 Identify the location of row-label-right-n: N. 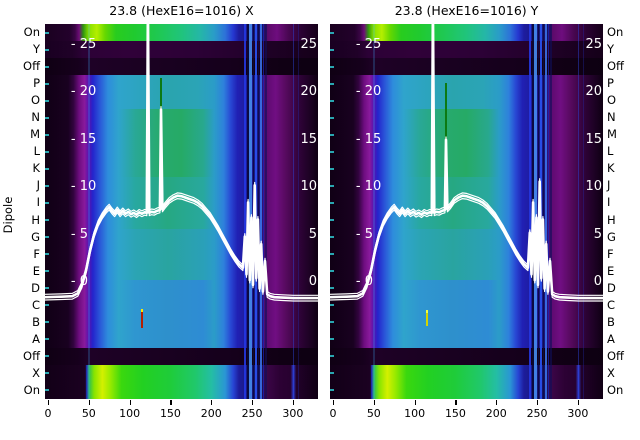
(611, 117).